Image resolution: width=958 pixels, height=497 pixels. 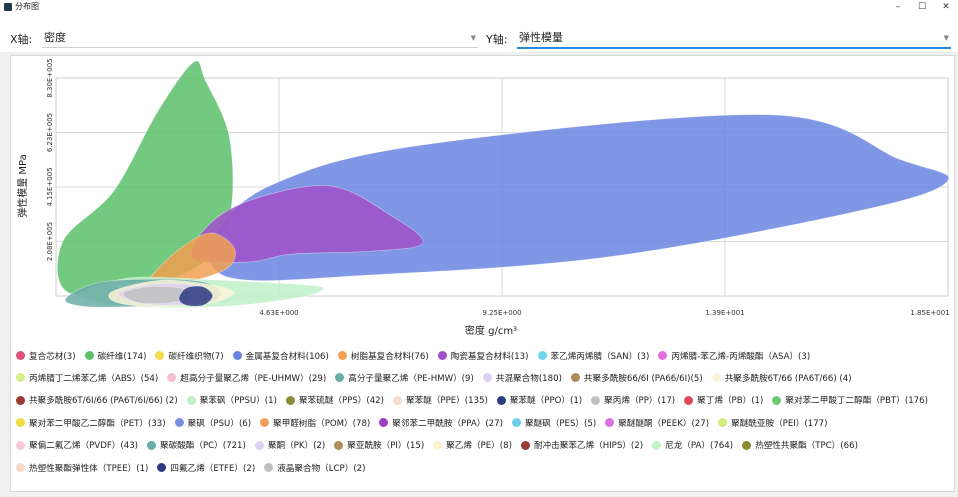 I want to click on legend-item: 碳纤维(174), so click(x=115, y=356).